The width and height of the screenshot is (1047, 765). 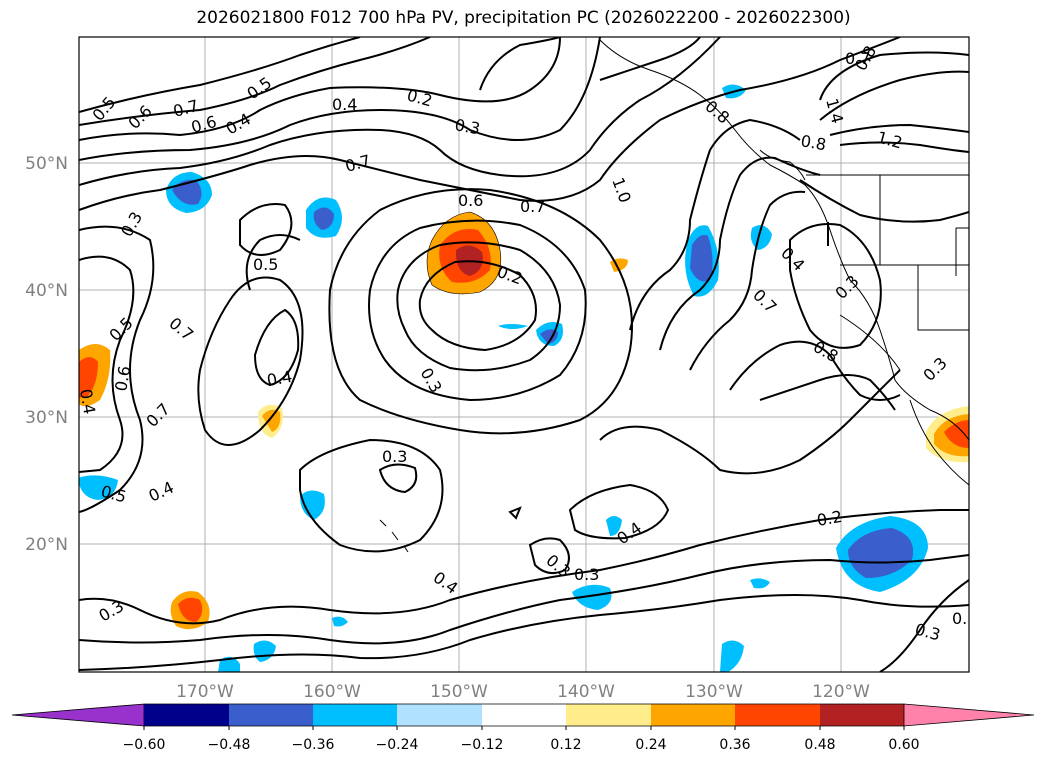 I want to click on blob-116w-19n, so click(x=882, y=554).